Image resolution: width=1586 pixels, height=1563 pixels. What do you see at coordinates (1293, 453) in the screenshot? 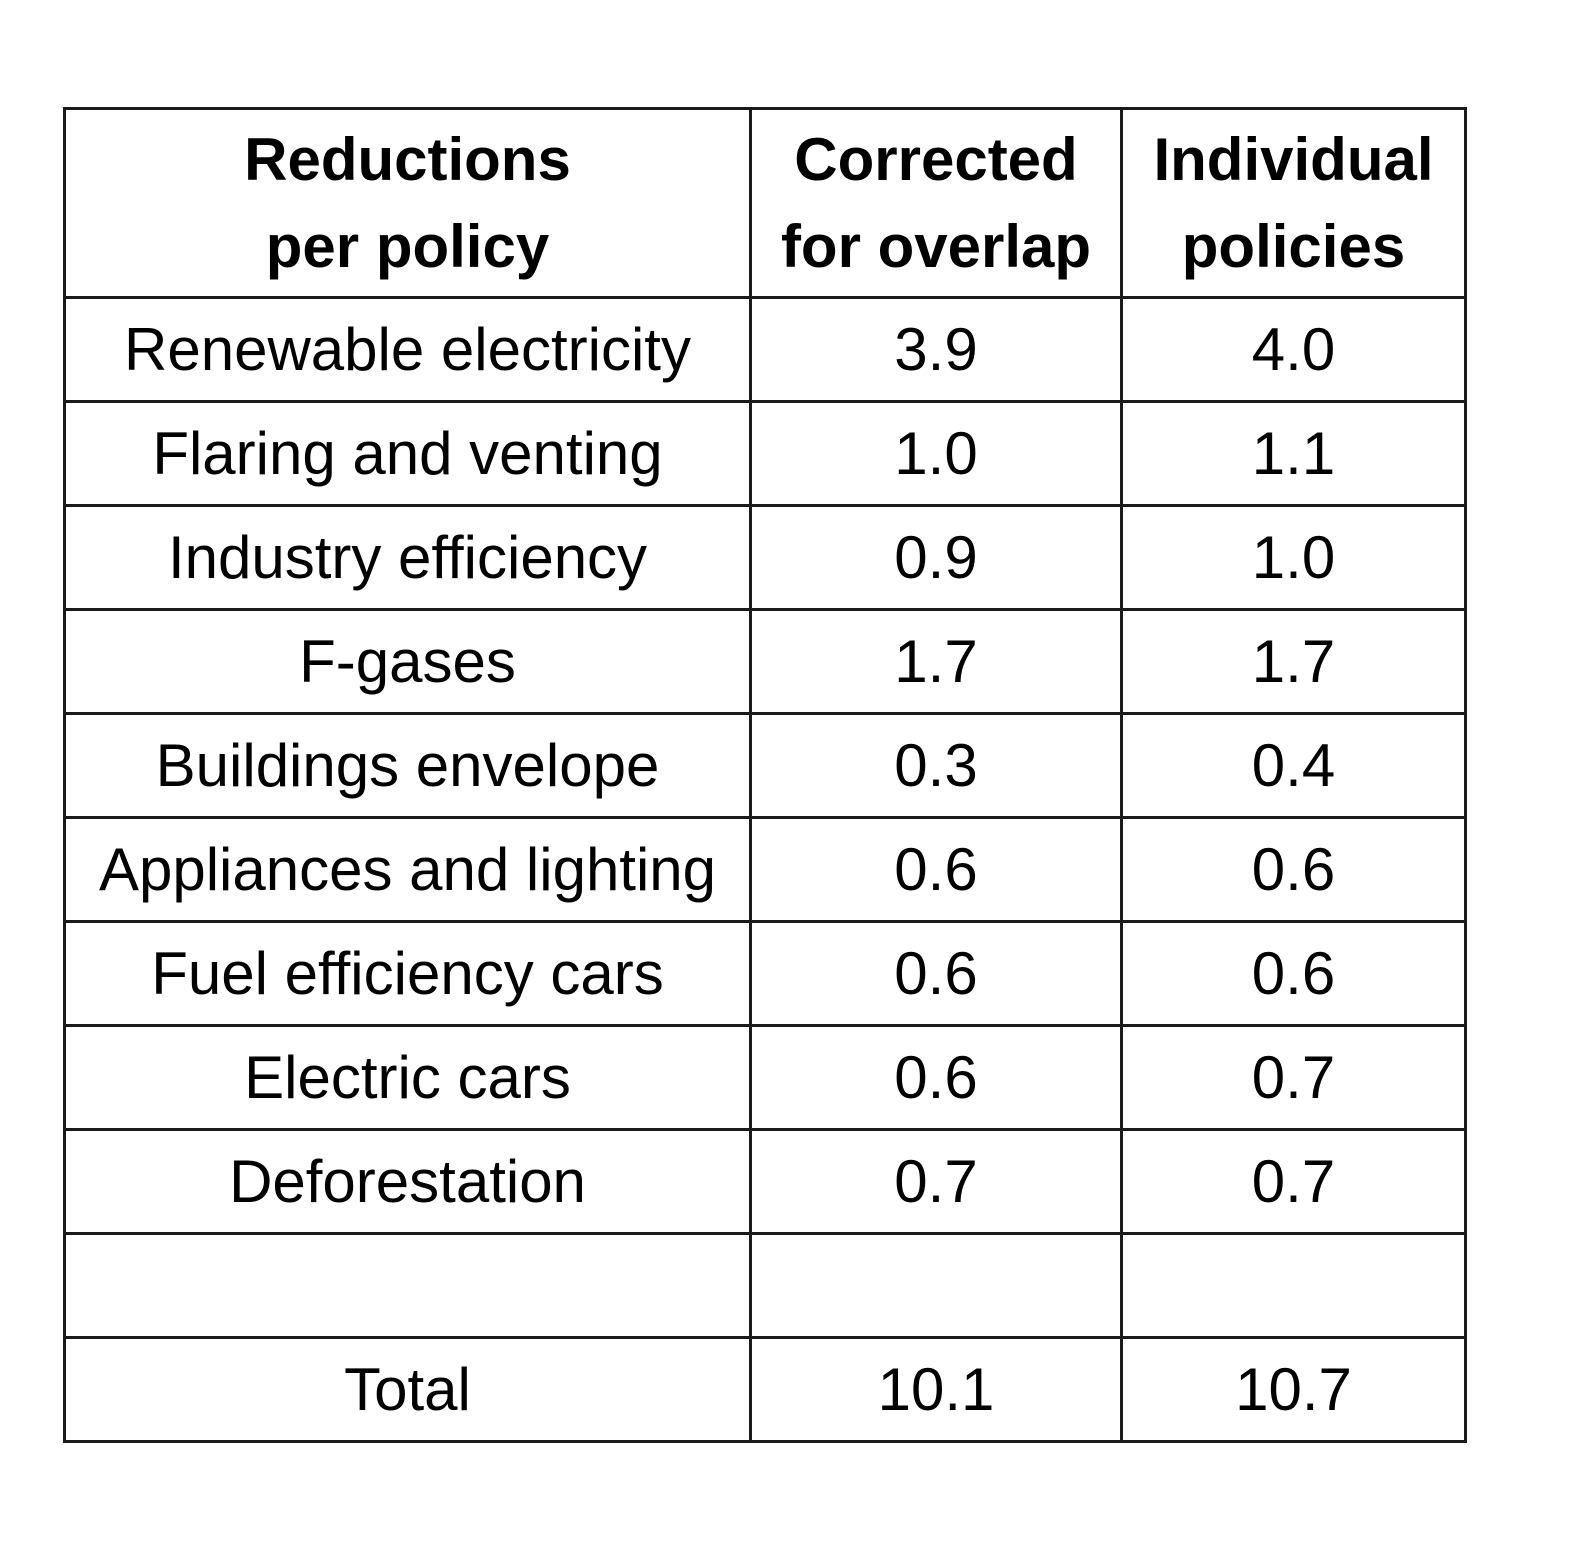
I see `individual-value-cell: 1.1` at bounding box center [1293, 453].